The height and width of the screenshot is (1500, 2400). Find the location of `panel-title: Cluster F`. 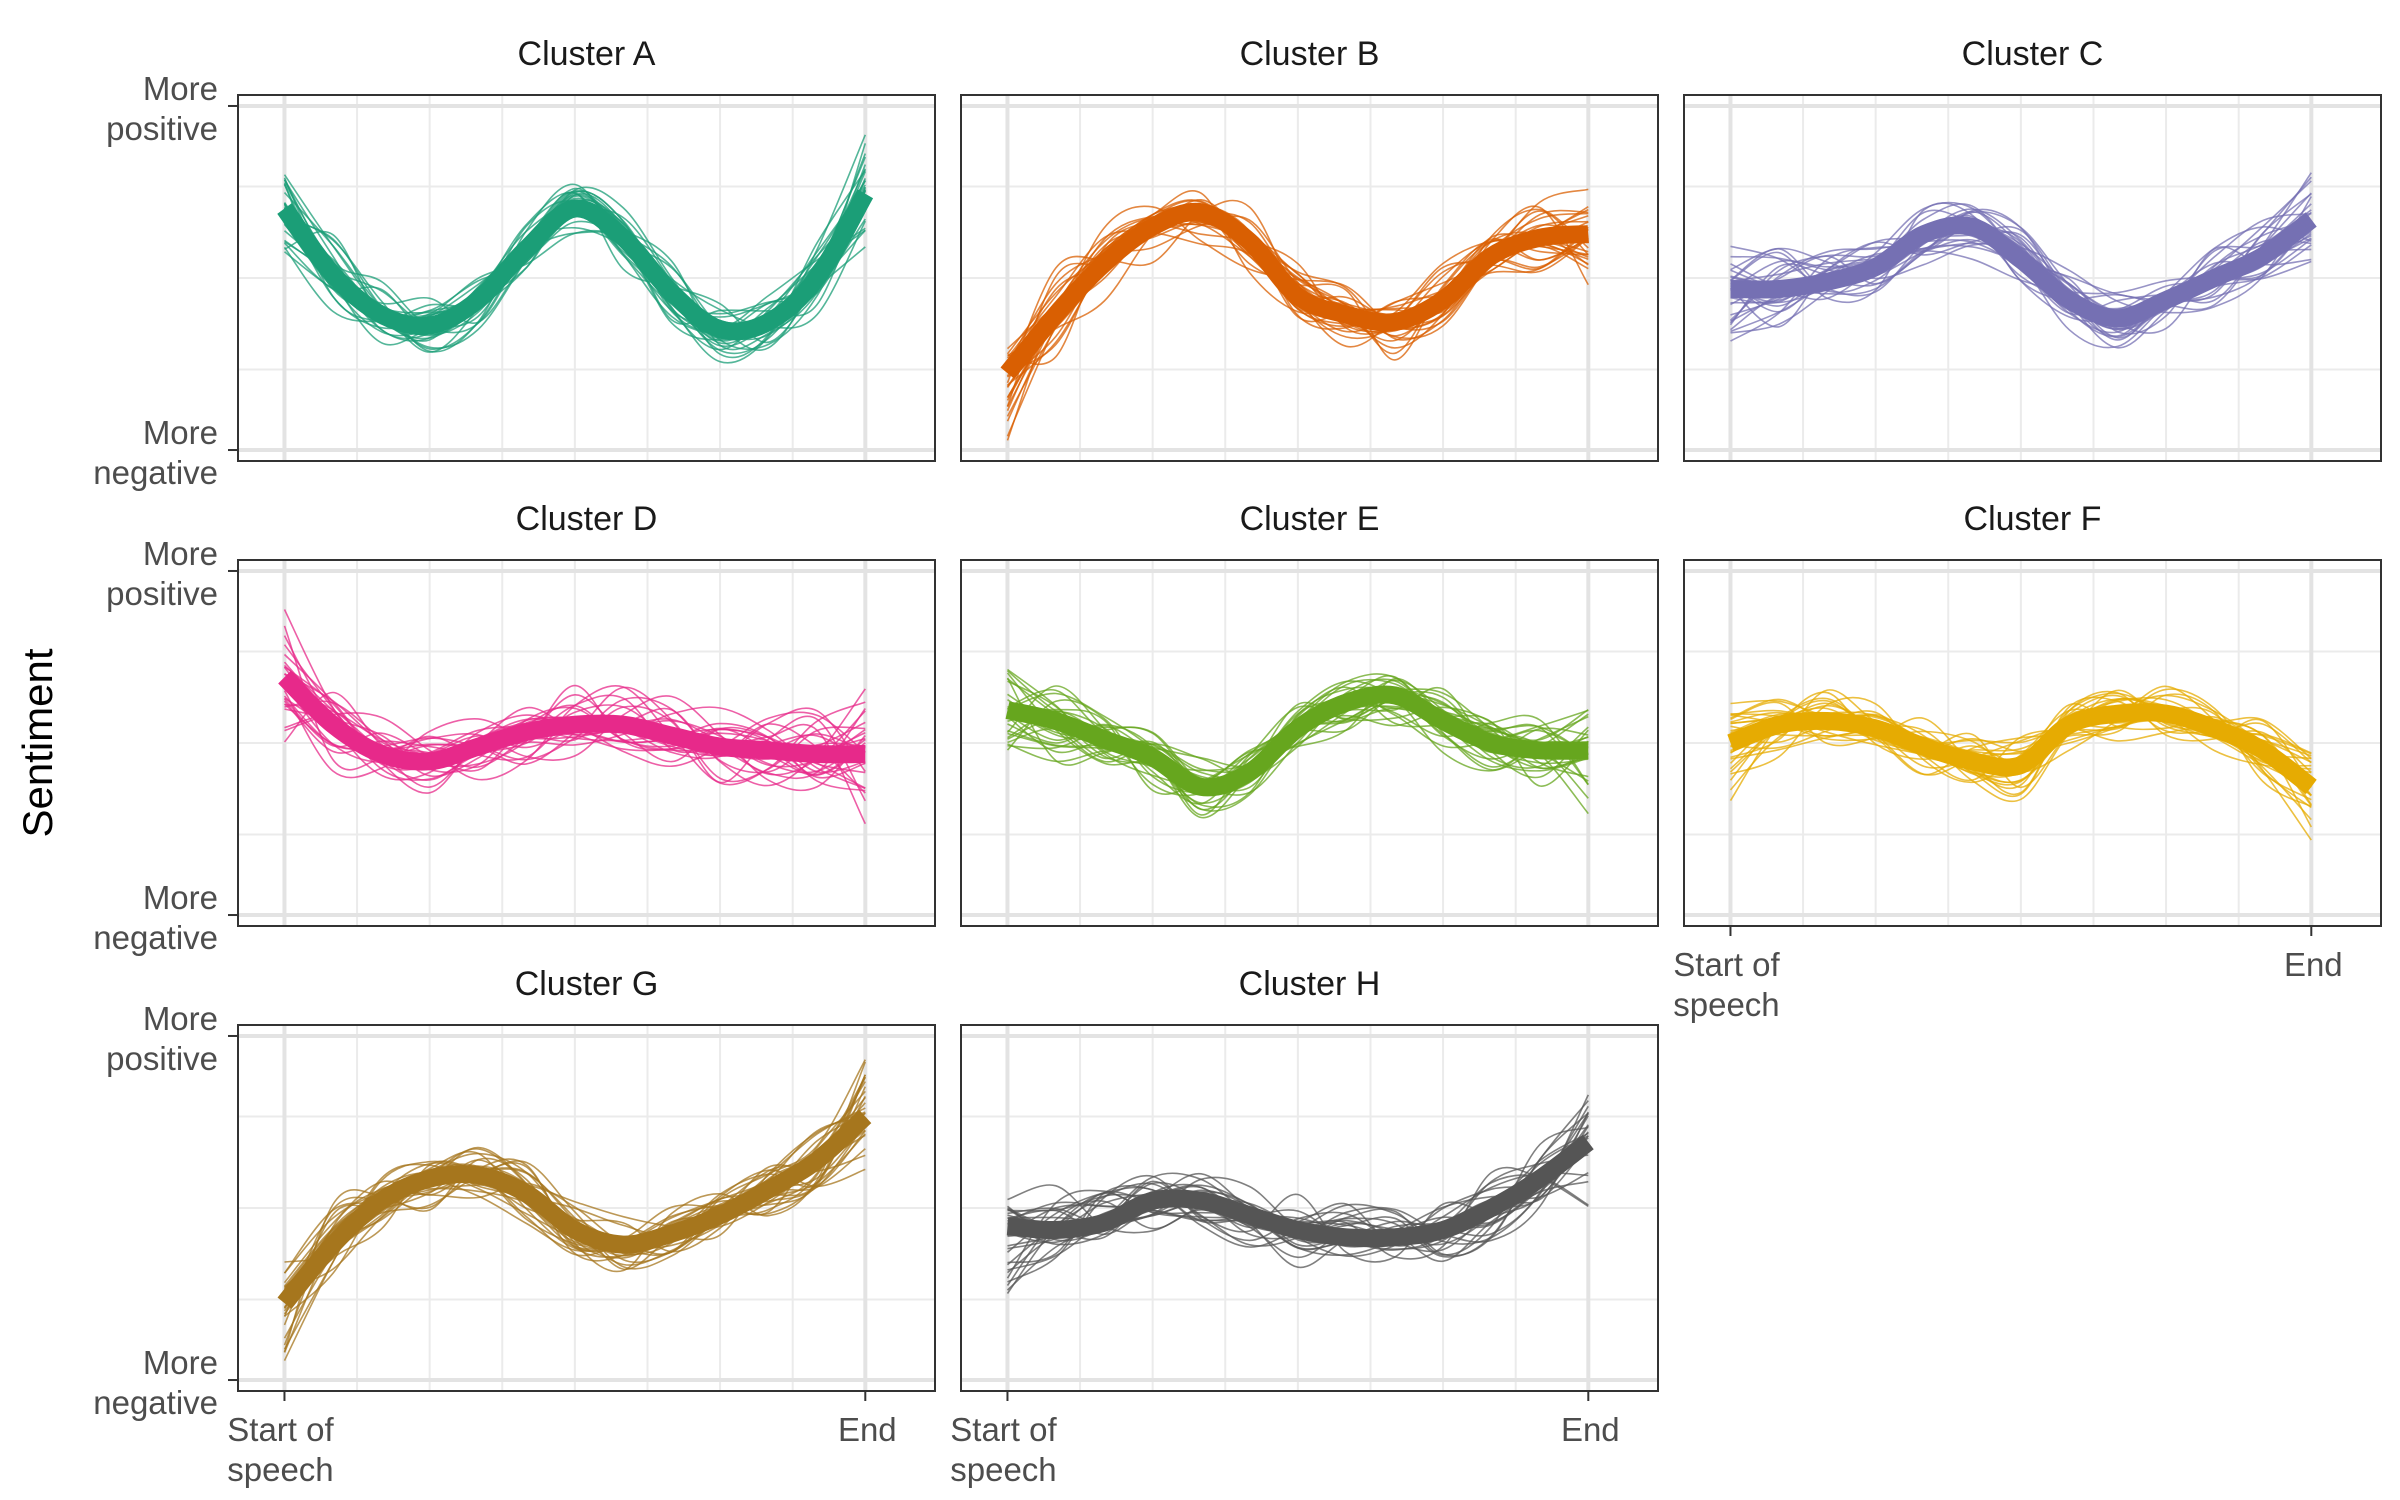

panel-title: Cluster F is located at coordinates (2033, 519).